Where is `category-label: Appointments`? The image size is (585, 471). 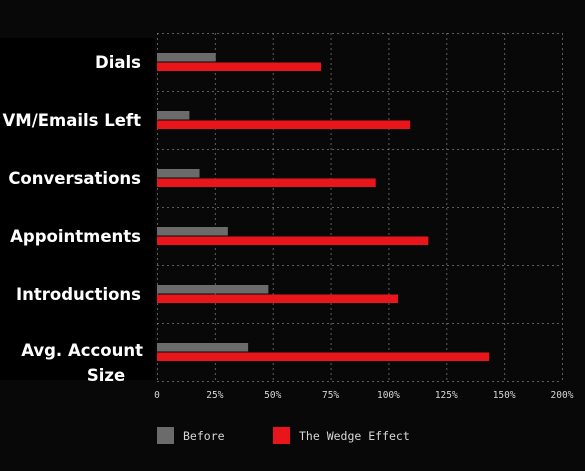
category-label: Appointments is located at coordinates (75, 236).